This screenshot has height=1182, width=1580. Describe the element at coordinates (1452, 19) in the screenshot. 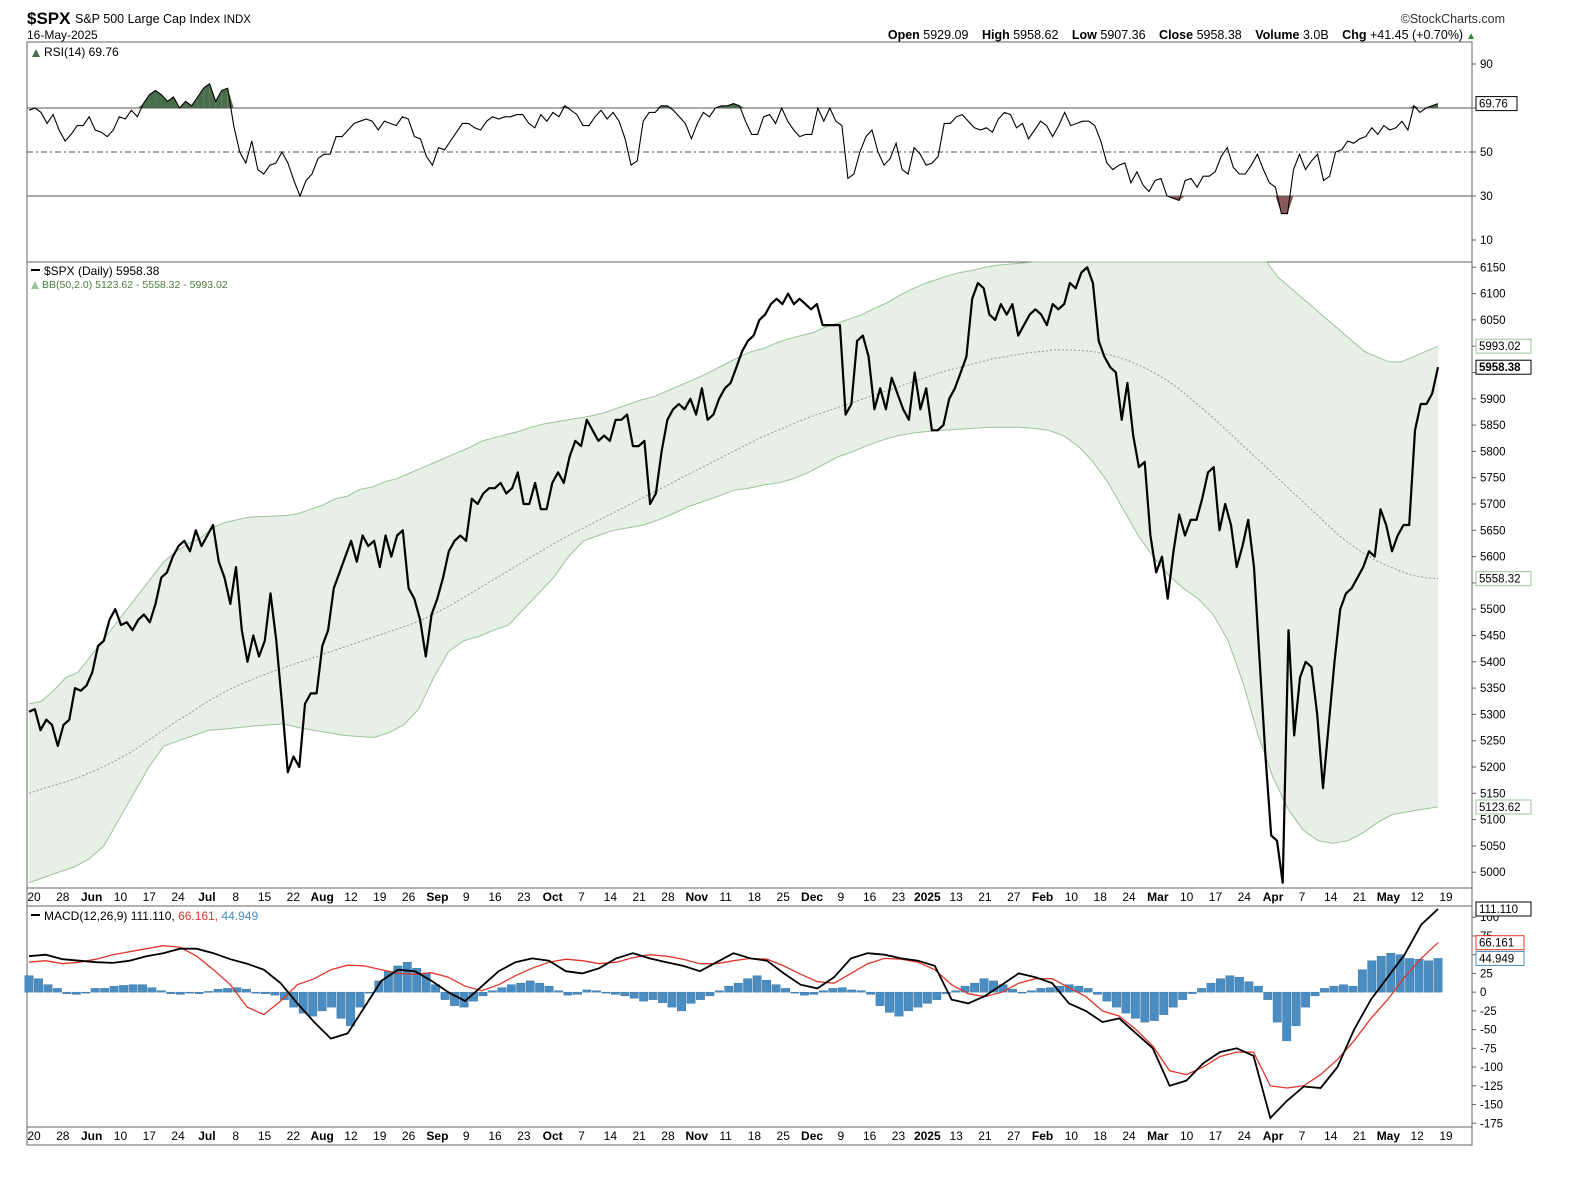

I see `brand-link: ©StockCharts.com` at that location.